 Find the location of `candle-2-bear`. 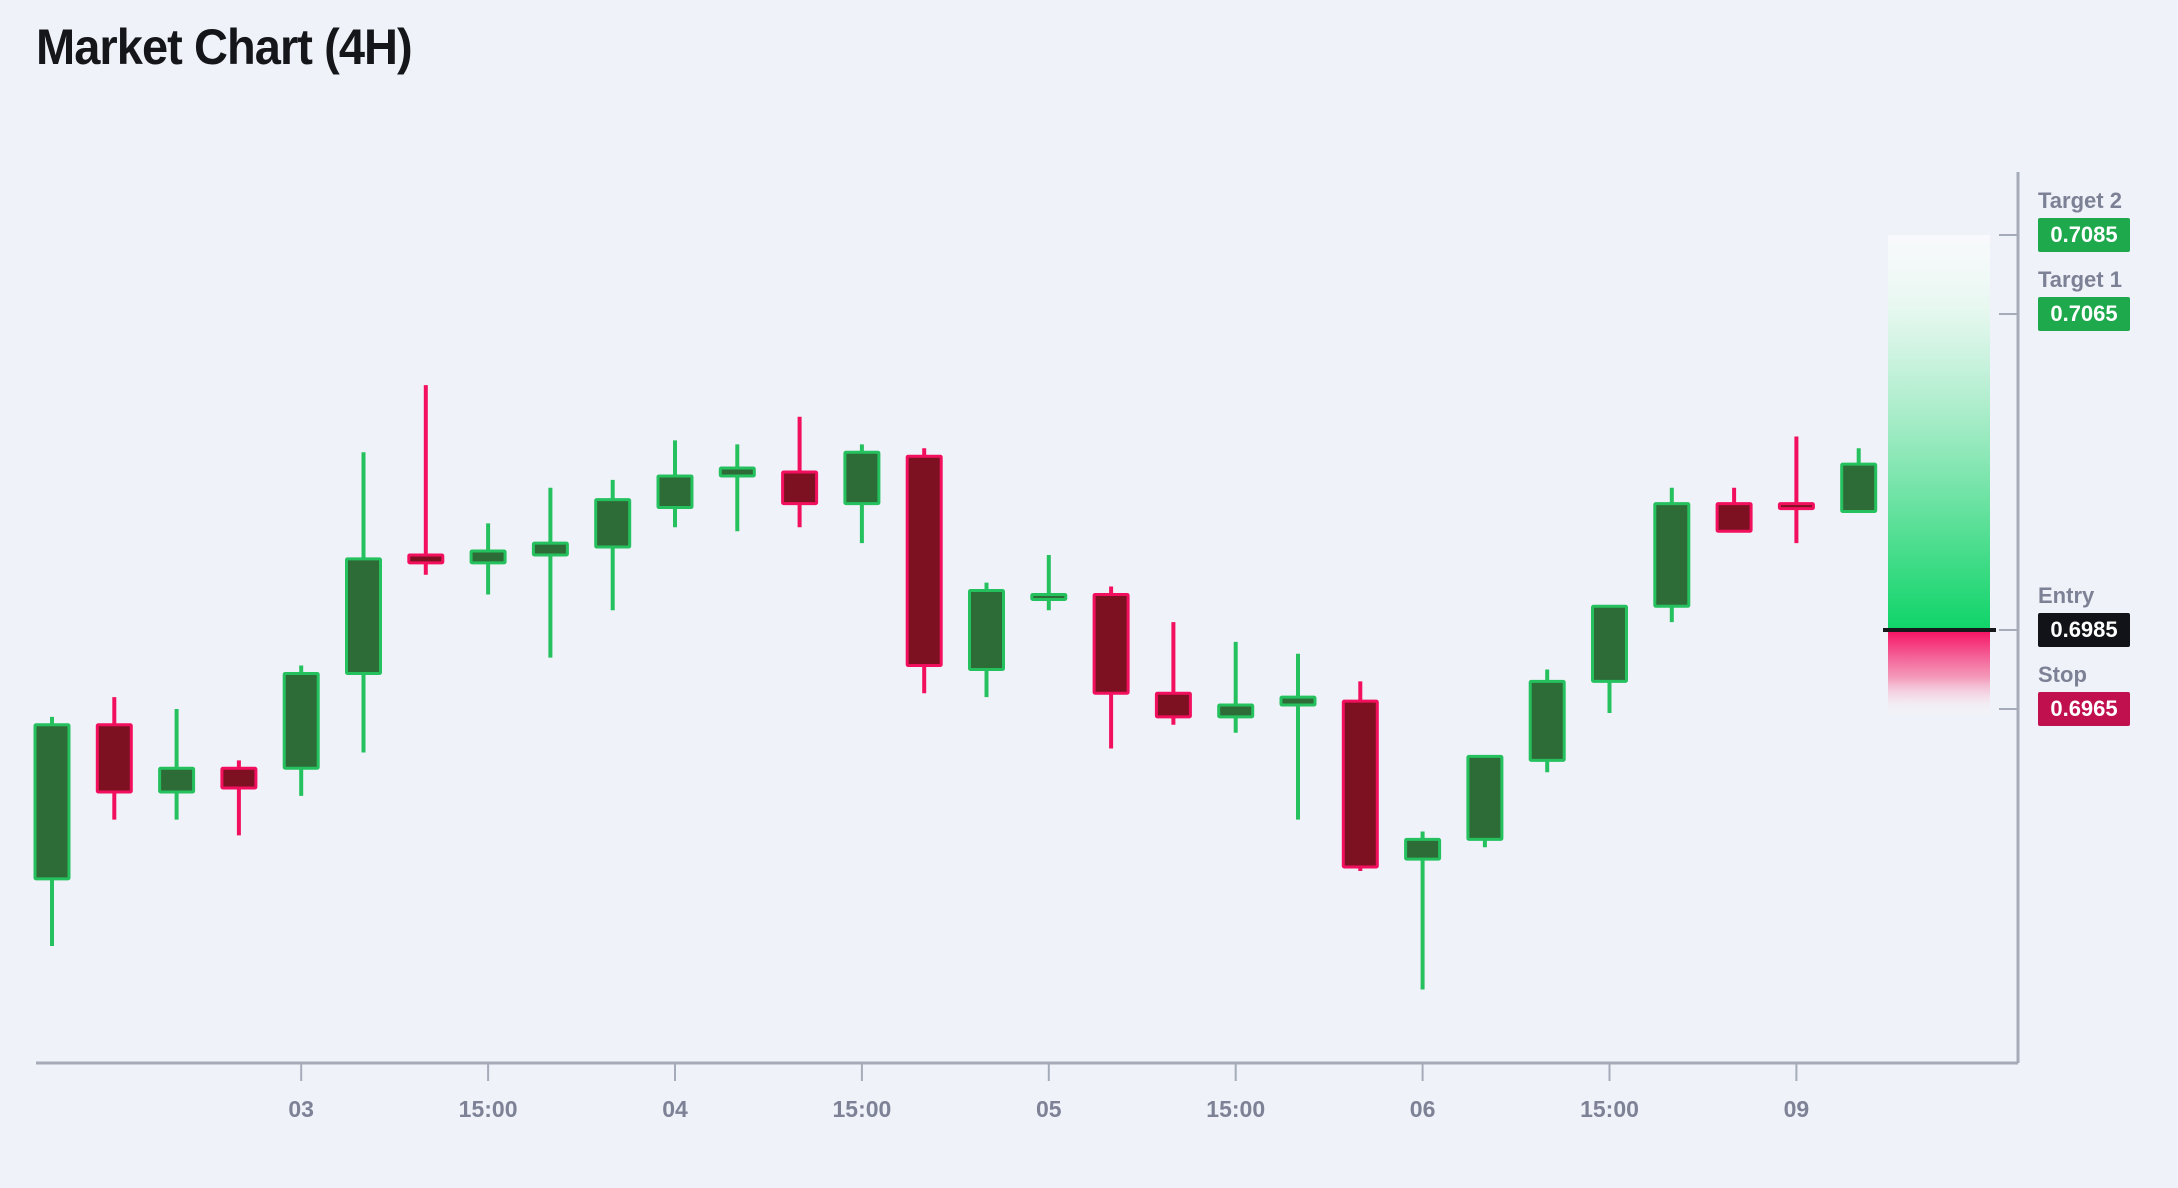

candle-2-bear is located at coordinates (114, 758).